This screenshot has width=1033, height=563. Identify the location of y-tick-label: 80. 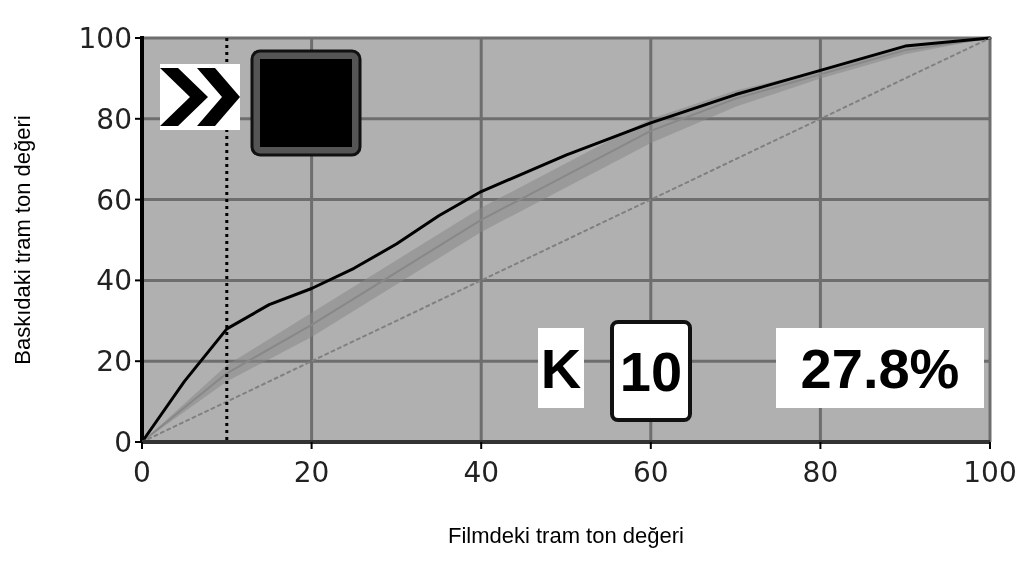
(114, 119).